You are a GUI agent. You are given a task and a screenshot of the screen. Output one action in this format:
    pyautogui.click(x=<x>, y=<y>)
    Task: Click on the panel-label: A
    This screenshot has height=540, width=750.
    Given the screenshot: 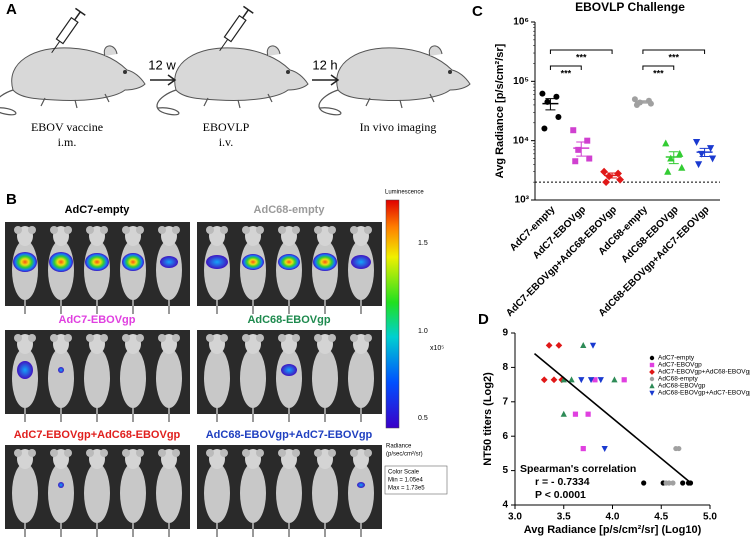 What is the action you would take?
    pyautogui.click(x=11, y=9)
    